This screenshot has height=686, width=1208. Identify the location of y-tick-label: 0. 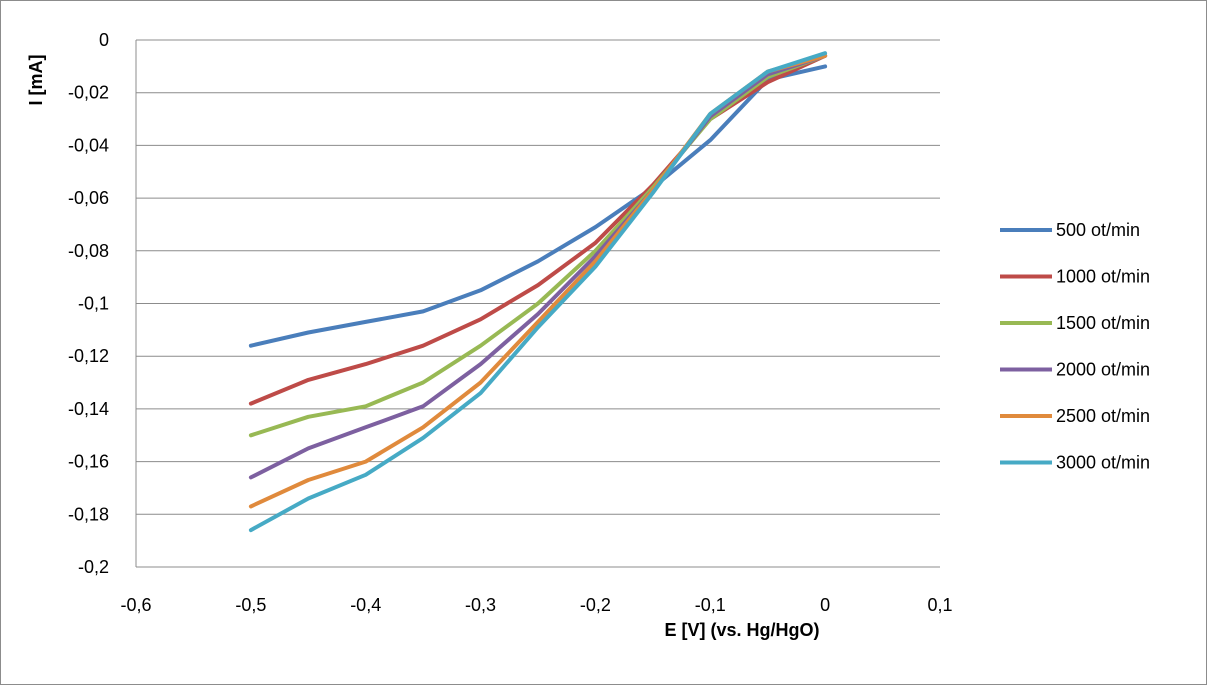
(104, 40).